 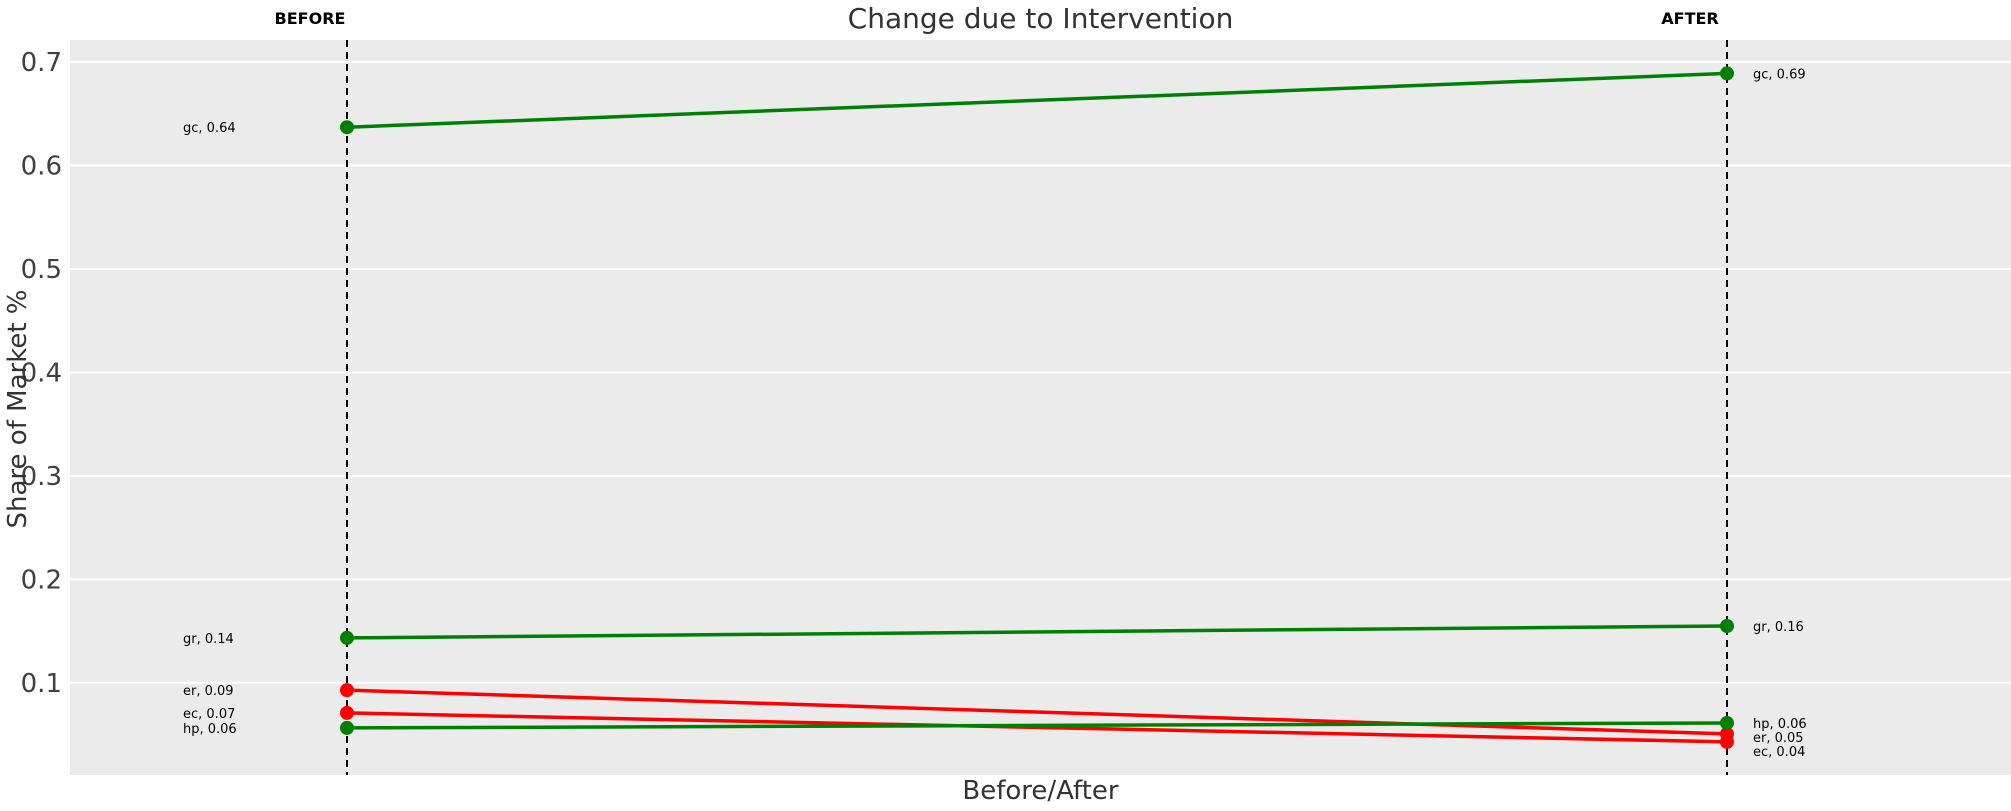 What do you see at coordinates (18, 409) in the screenshot?
I see `y-axis-label: Share of Market %` at bounding box center [18, 409].